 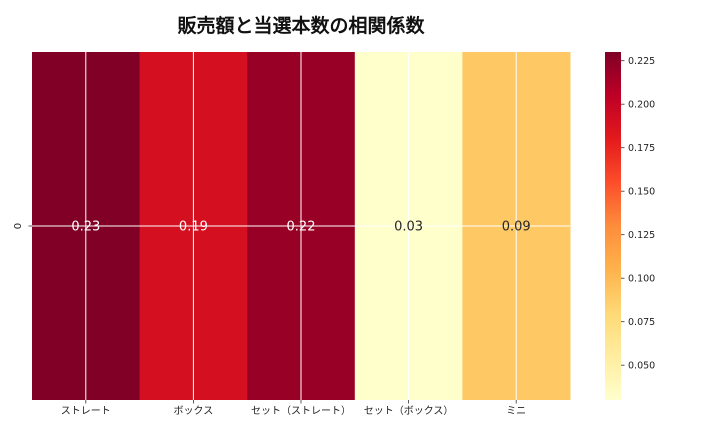 I want to click on x-tick-label: セット（ストレート）, so click(x=301, y=411).